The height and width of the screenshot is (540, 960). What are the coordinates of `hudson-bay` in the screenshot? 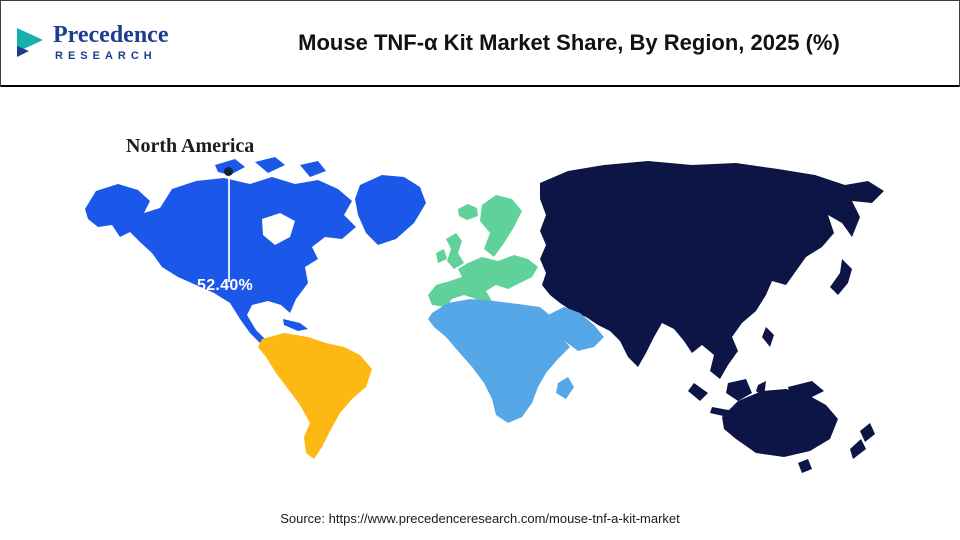 It's located at (278, 229).